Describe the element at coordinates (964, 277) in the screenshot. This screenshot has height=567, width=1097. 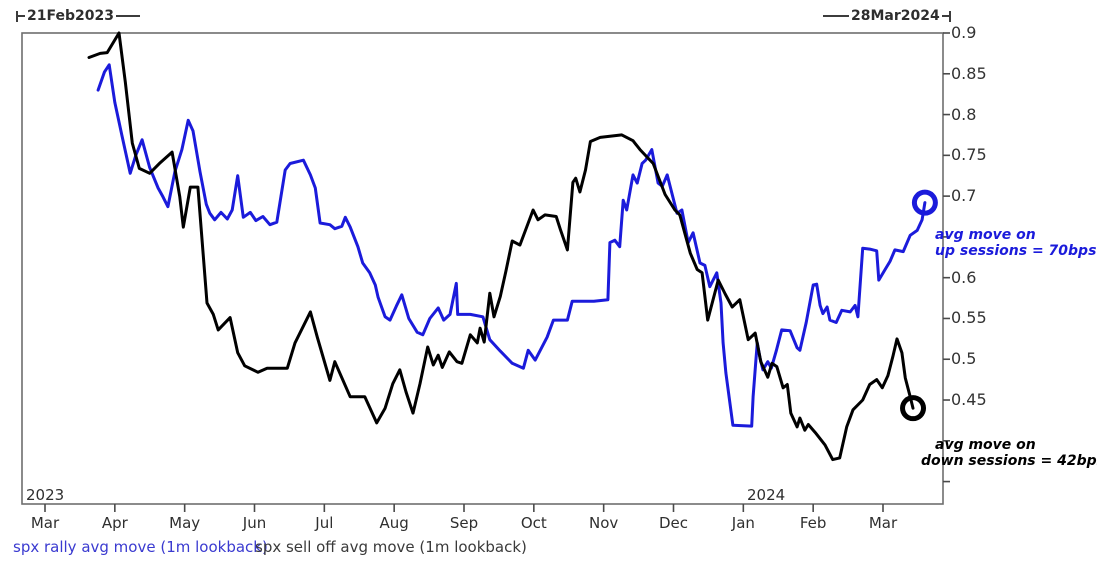
I see `y-tick-label-0.6: 0.6` at that location.